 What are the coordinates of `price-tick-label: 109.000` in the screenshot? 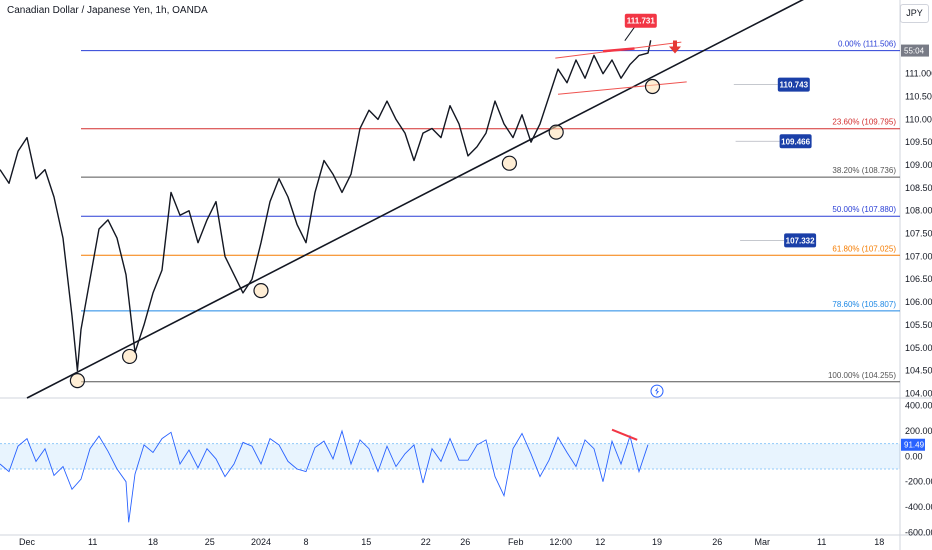 It's located at (918, 165).